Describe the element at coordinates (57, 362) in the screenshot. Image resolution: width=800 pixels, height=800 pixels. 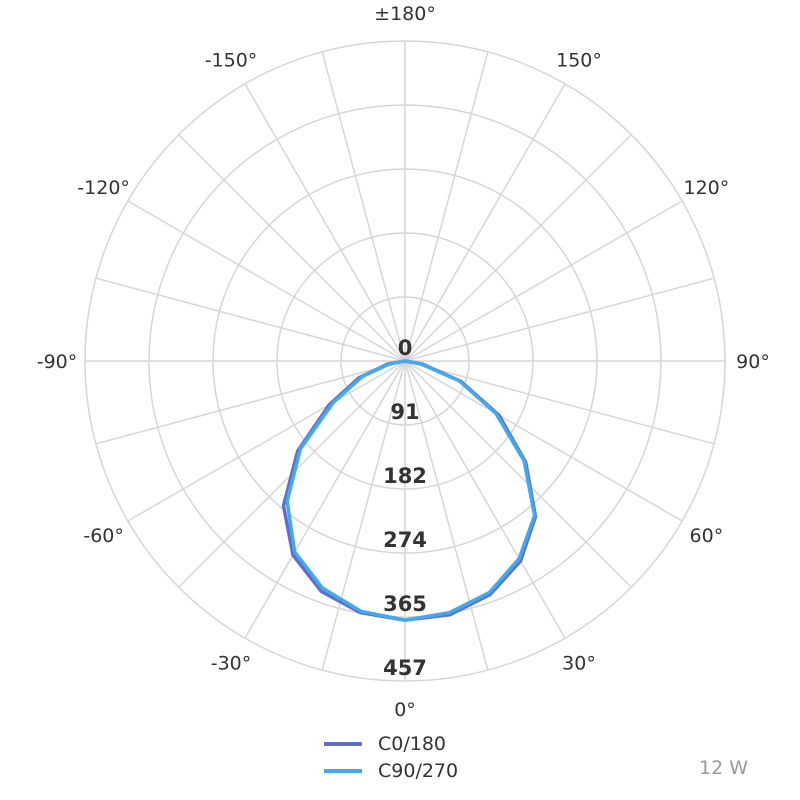
I see `angle-label: -90°` at that location.